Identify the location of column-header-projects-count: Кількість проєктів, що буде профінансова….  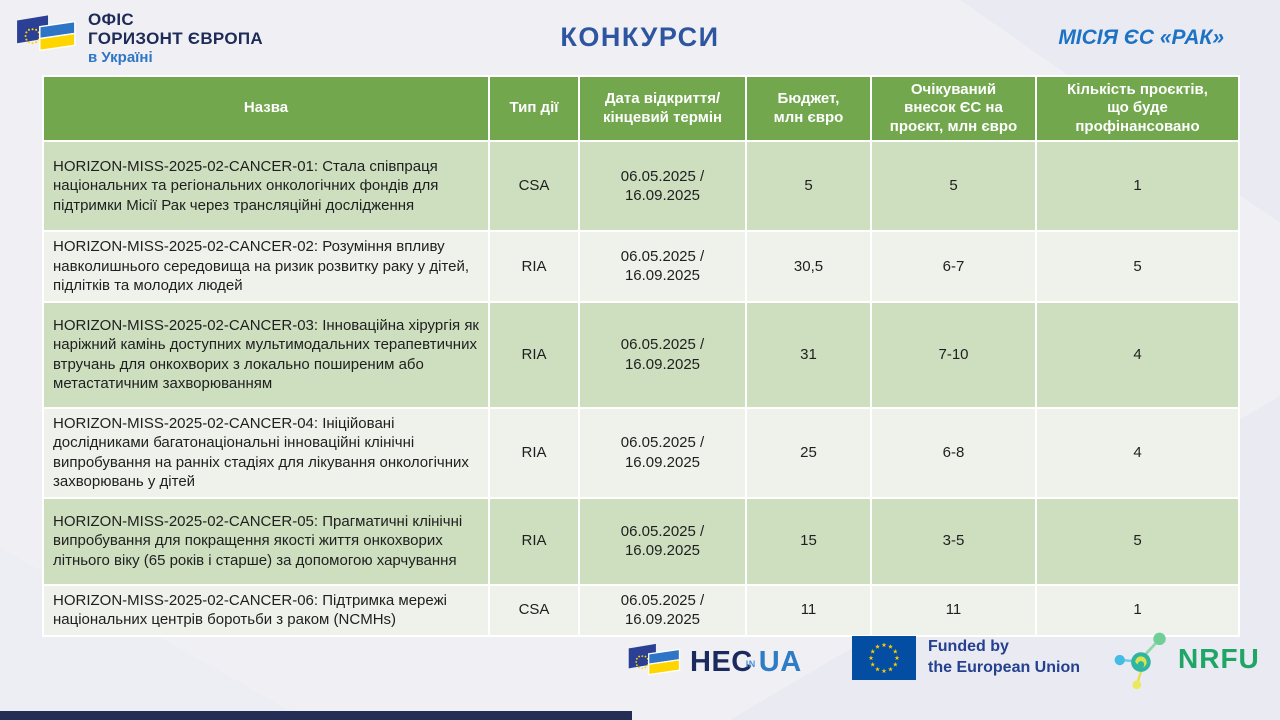
(1137, 108).